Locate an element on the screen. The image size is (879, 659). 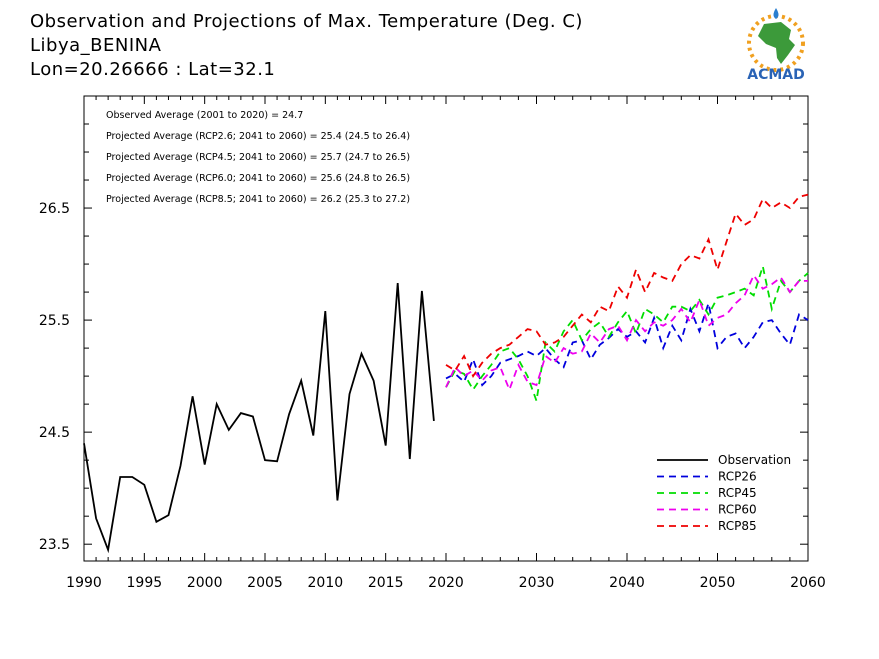
africa-map-icon is located at coordinates (776, 43).